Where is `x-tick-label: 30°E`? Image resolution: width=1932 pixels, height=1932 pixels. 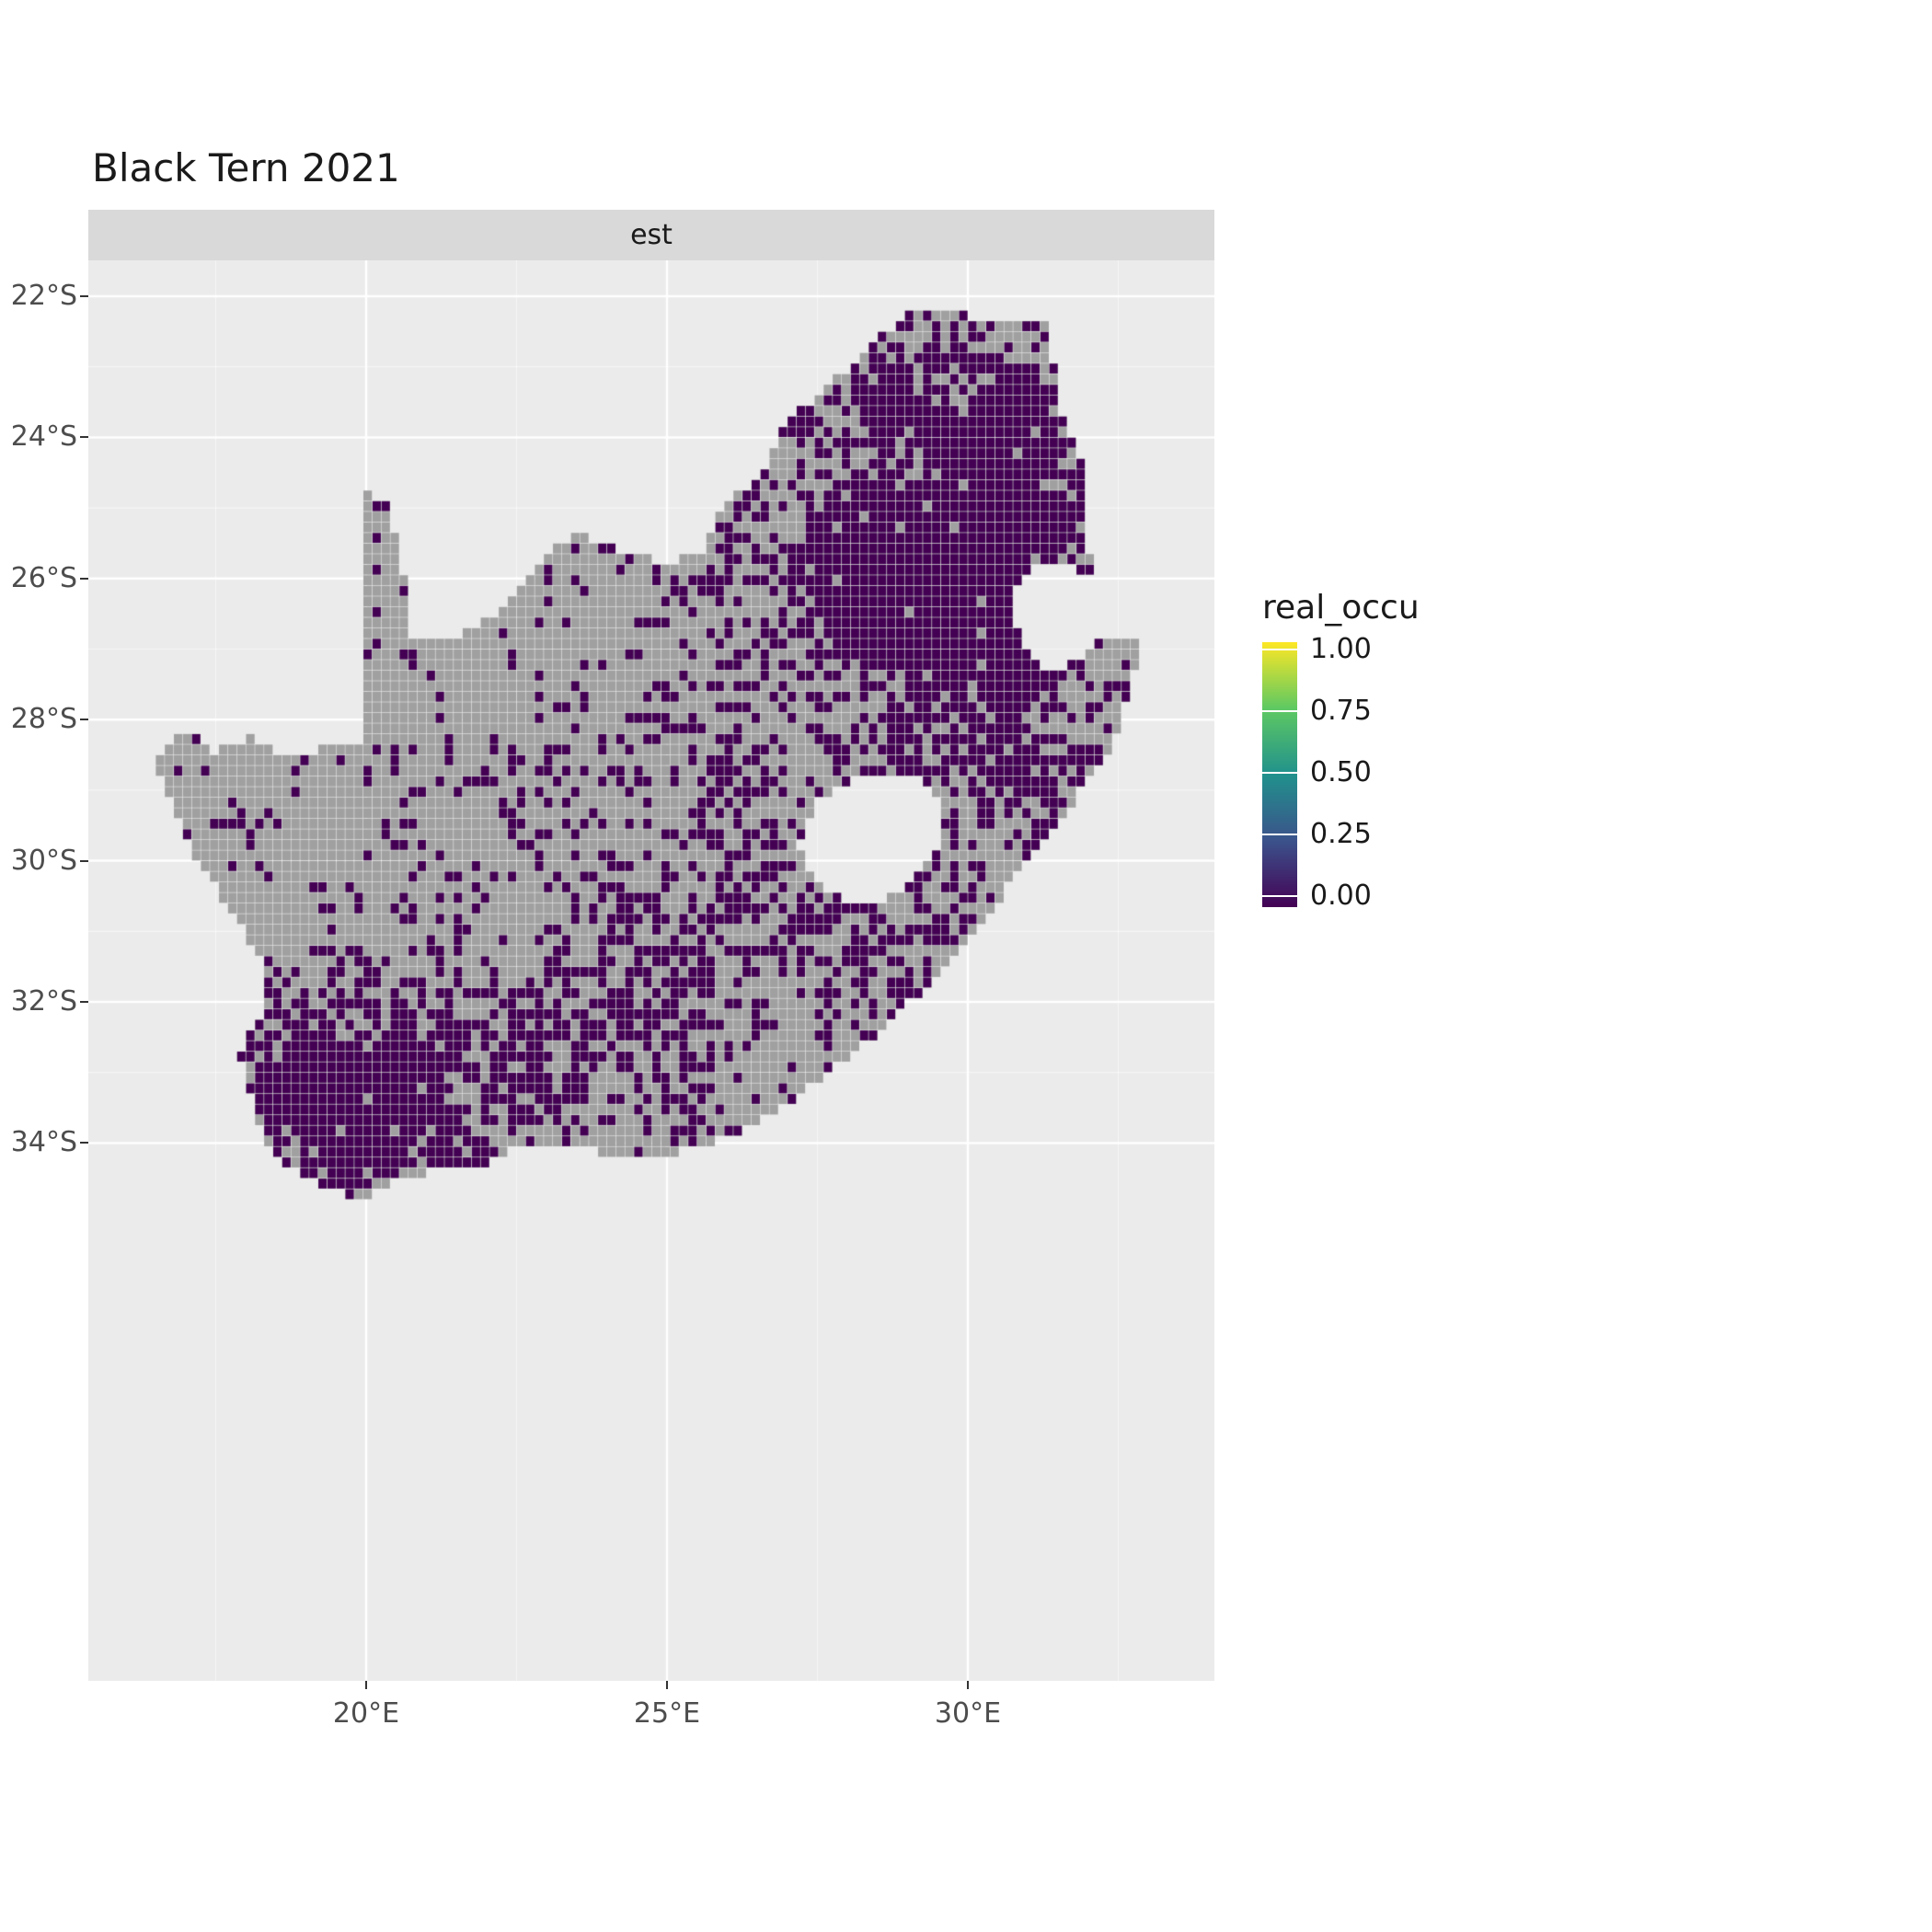 x-tick-label: 30°E is located at coordinates (968, 1713).